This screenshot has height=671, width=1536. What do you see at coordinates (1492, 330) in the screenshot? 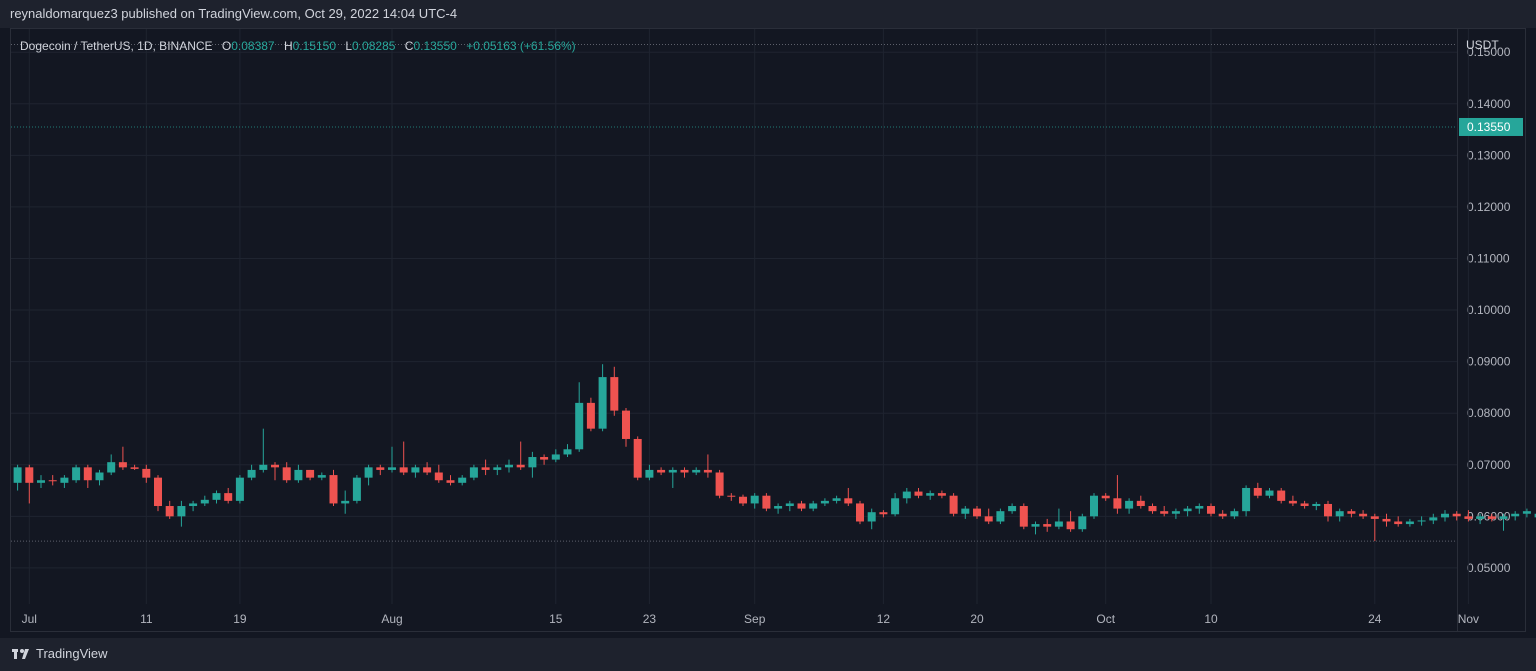
I see `price-axis` at bounding box center [1492, 330].